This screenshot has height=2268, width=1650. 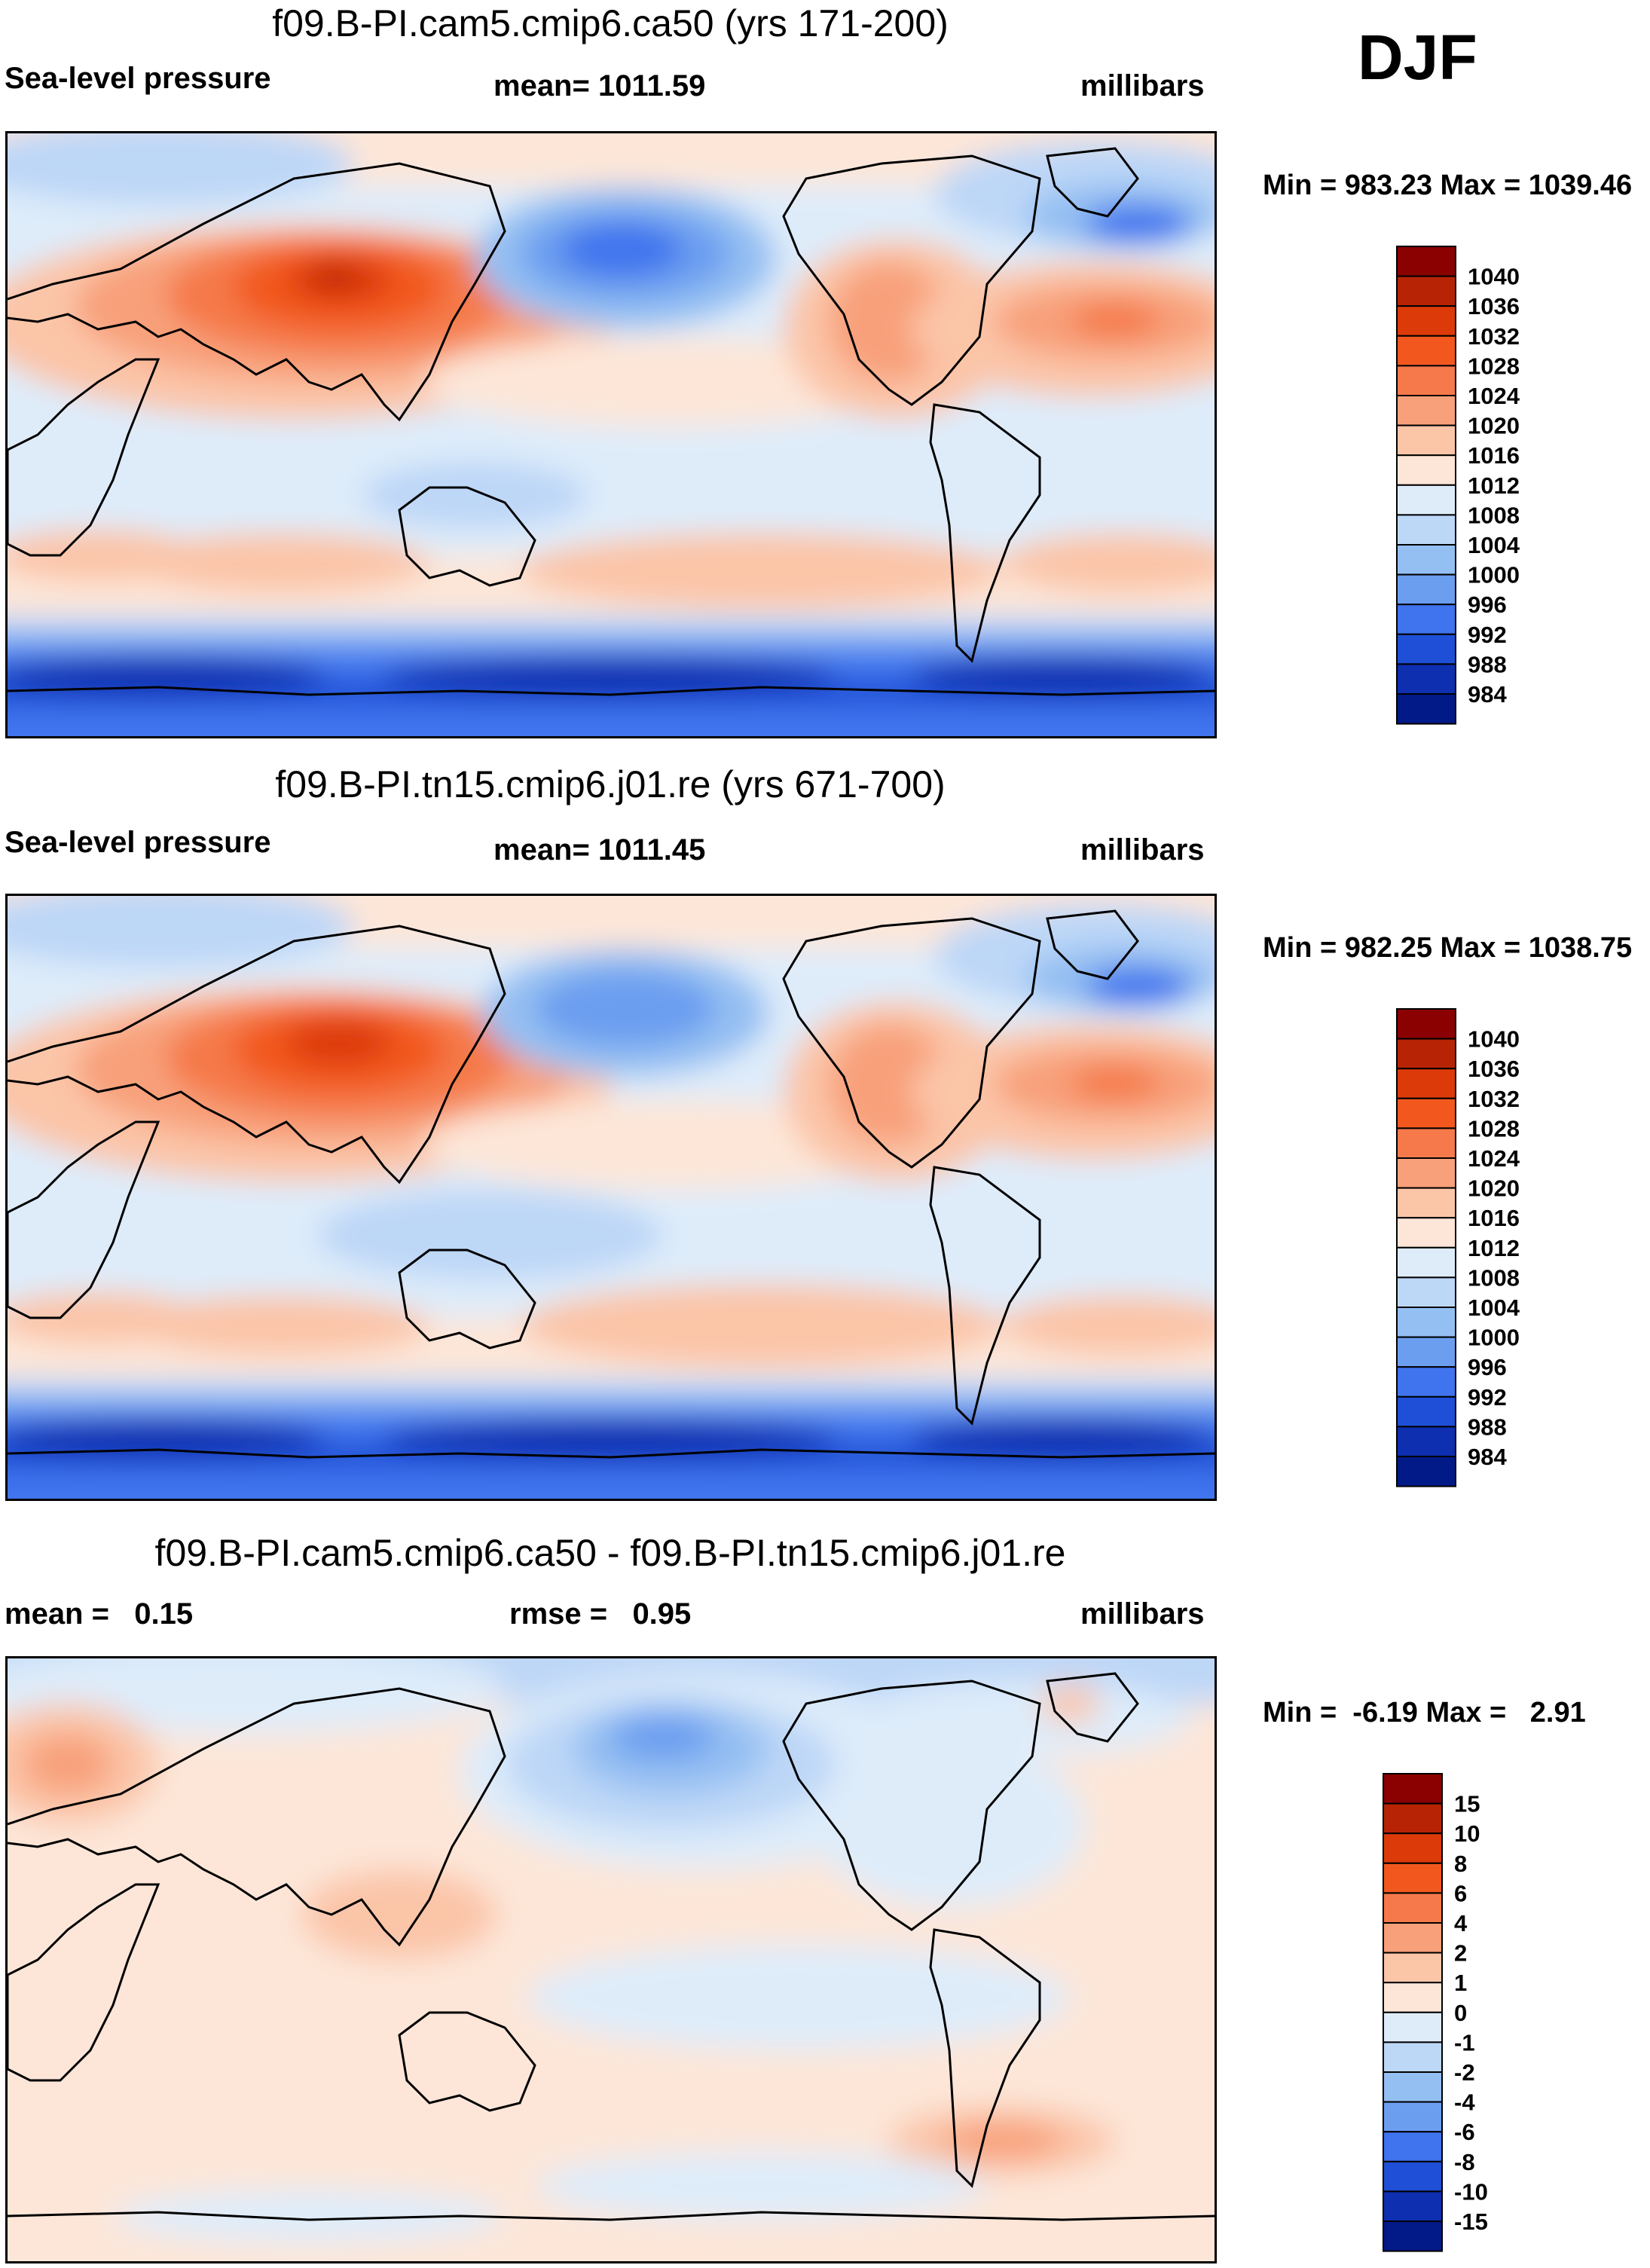 What do you see at coordinates (599, 85) in the screenshot?
I see `panel-1-mean-label: mean= 1011.59` at bounding box center [599, 85].